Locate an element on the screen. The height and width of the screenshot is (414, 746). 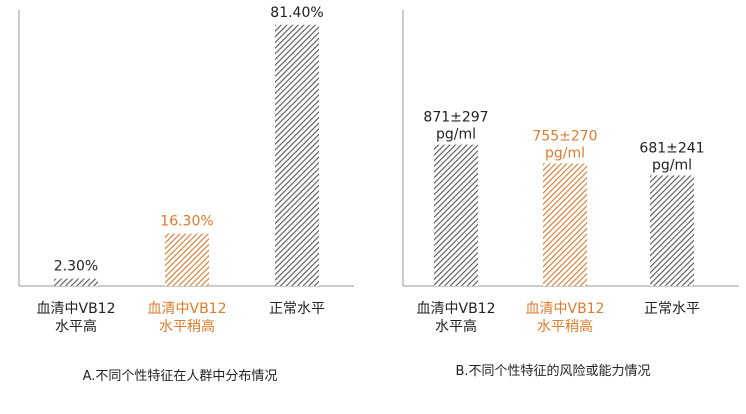
data-label: 81.40% is located at coordinates (296, 13).